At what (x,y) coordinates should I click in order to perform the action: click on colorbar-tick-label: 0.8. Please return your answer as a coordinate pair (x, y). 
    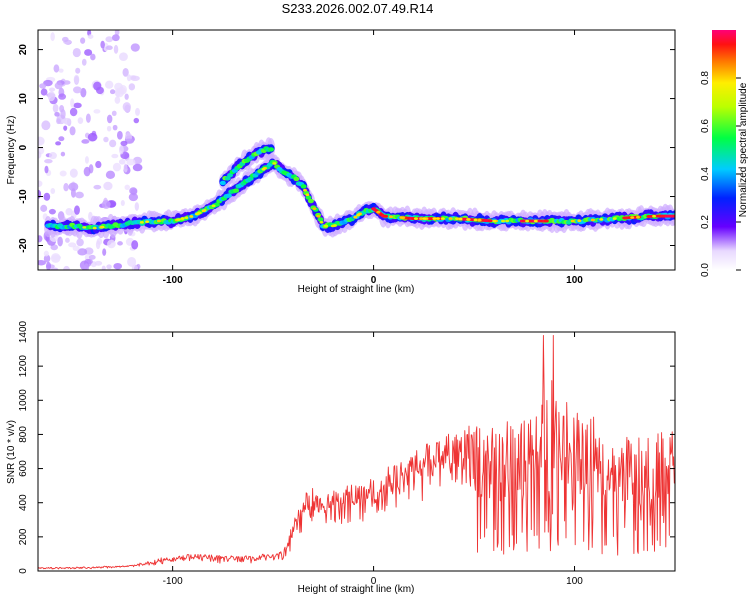
    Looking at the image, I should click on (705, 78).